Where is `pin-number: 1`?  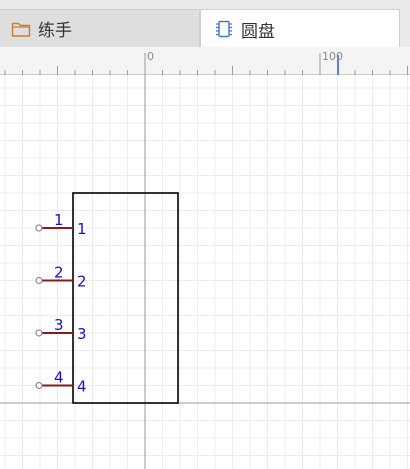
pin-number: 1 is located at coordinates (59, 220).